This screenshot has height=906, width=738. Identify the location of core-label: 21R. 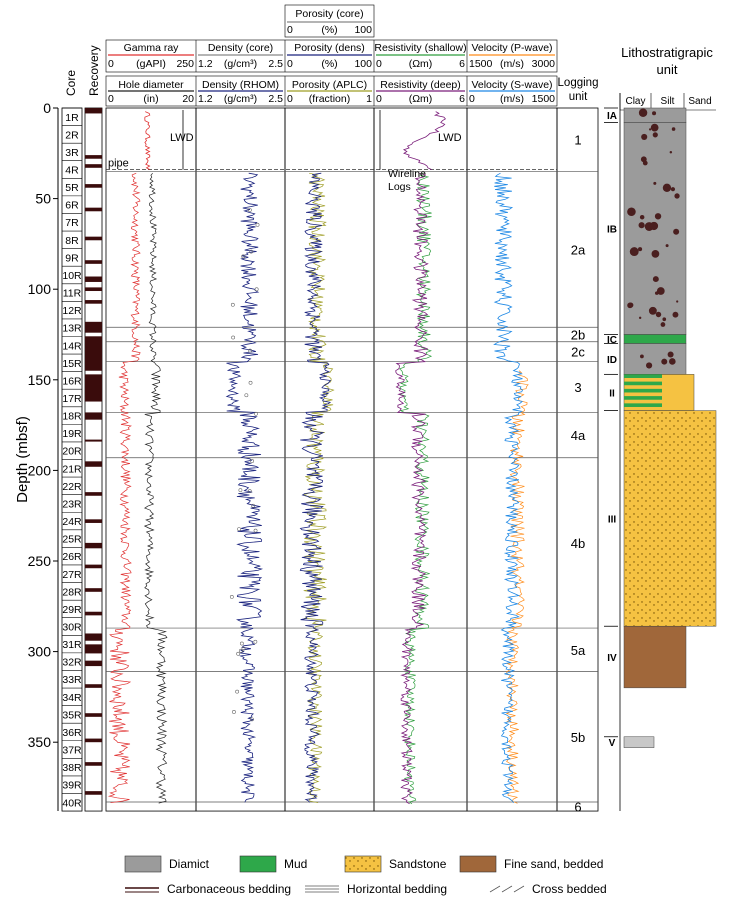
(72, 469).